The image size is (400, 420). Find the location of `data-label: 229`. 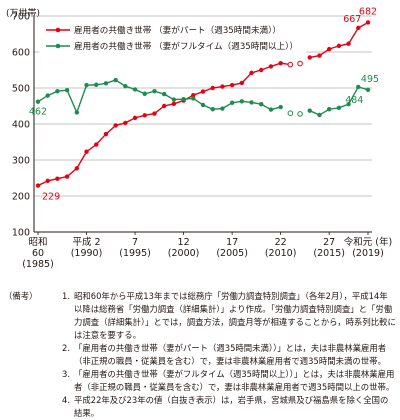

data-label: 229 is located at coordinates (51, 197).